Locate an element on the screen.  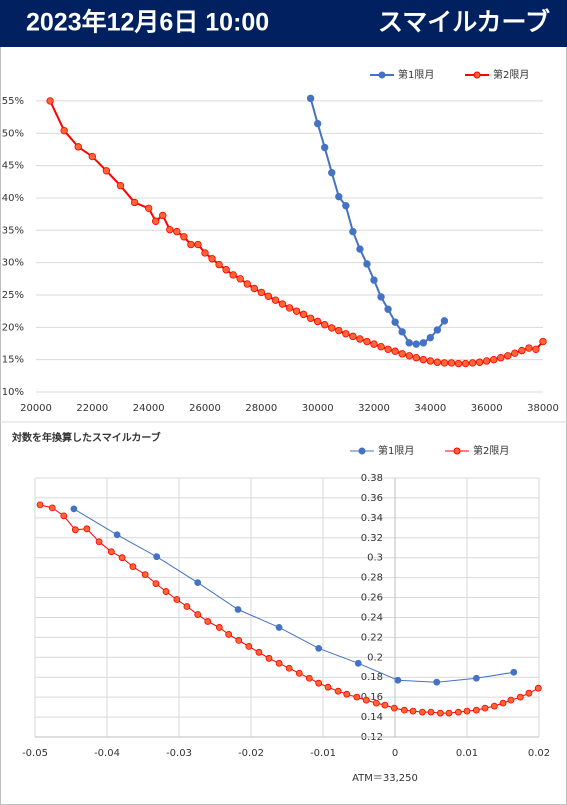
x-tick-label: 0.01 is located at coordinates (467, 753).